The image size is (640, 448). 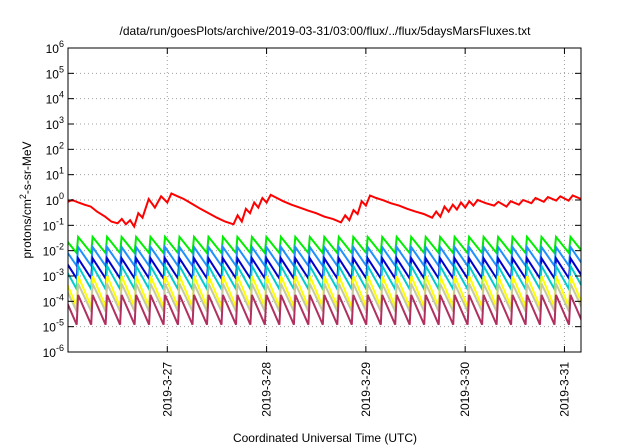 What do you see at coordinates (23, 196) in the screenshot?
I see `y-axis-label-sup: 2` at bounding box center [23, 196].